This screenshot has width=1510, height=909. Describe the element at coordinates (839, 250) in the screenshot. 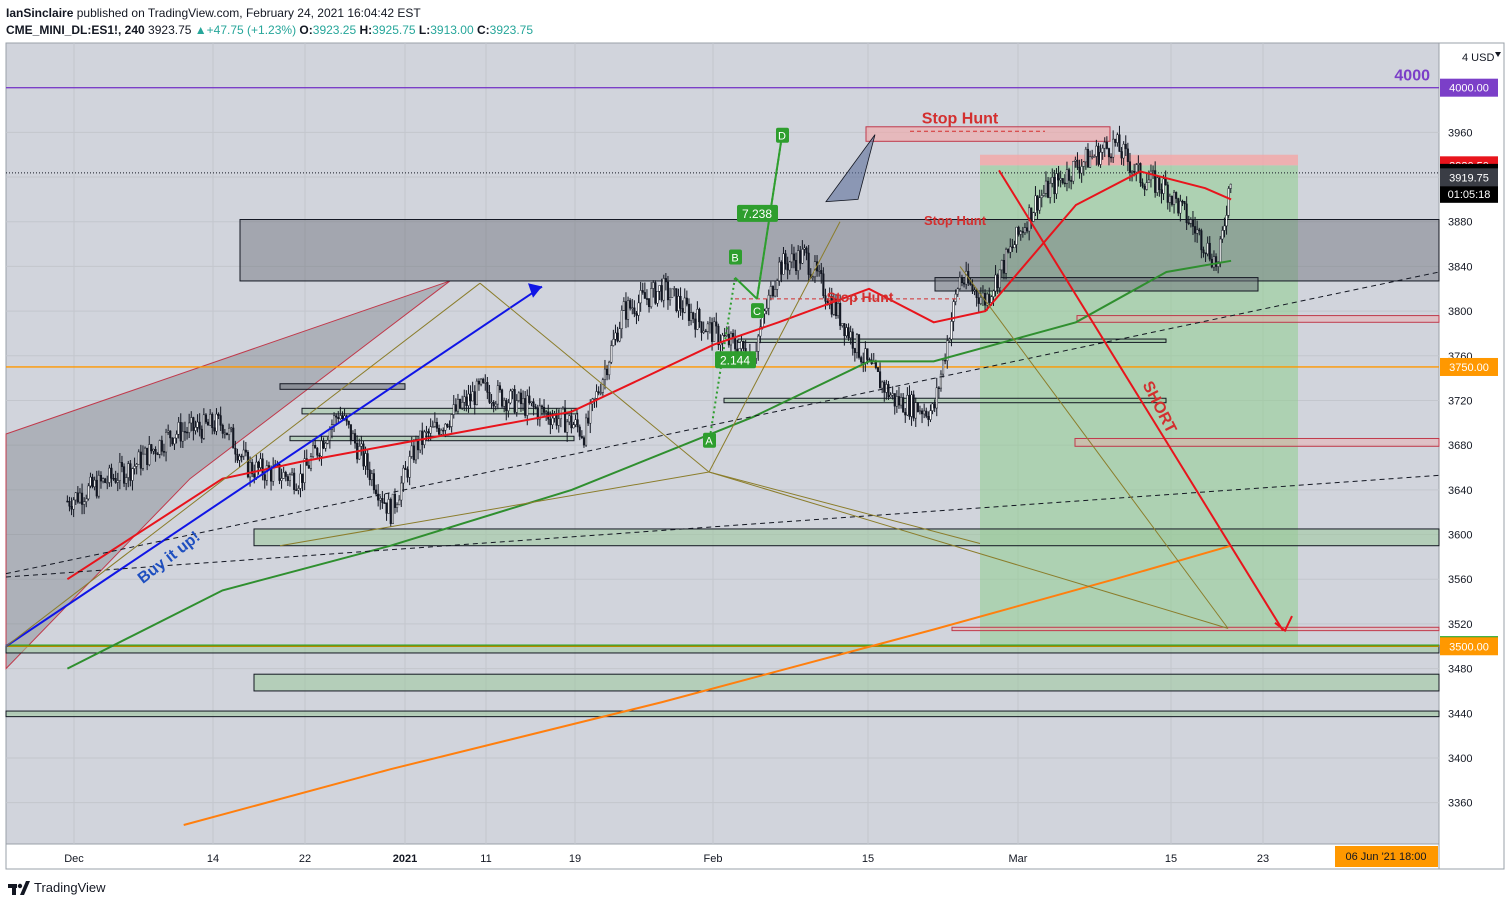

I see `resistance-zone` at that location.